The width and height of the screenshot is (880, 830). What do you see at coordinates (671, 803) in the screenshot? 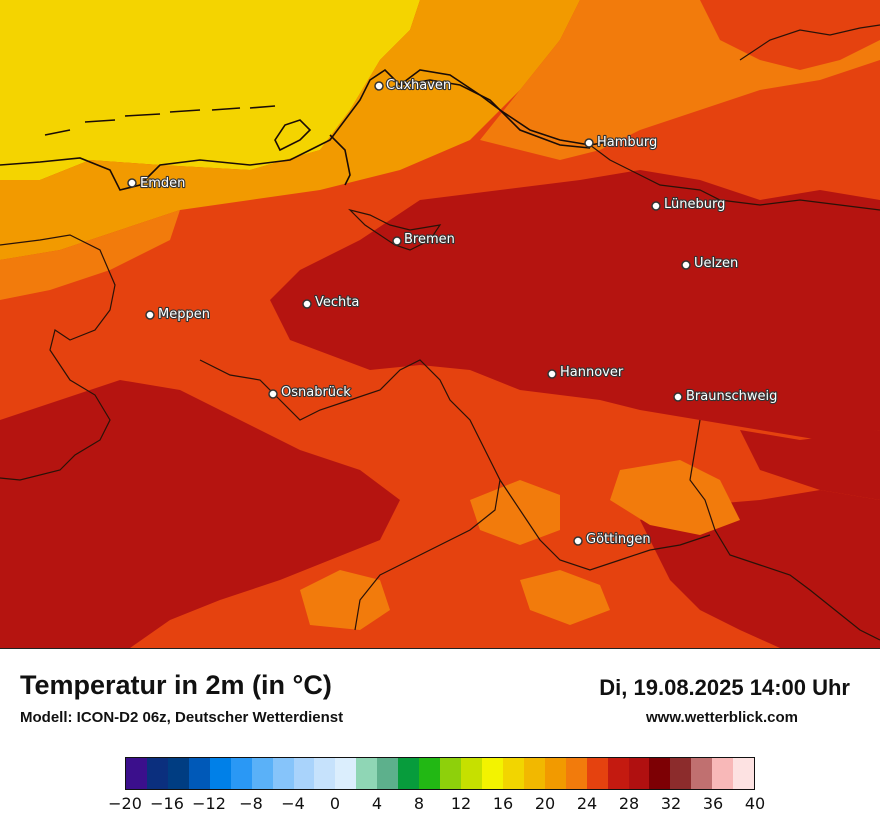
I see `colorbar-tick-label: 32` at bounding box center [671, 803].